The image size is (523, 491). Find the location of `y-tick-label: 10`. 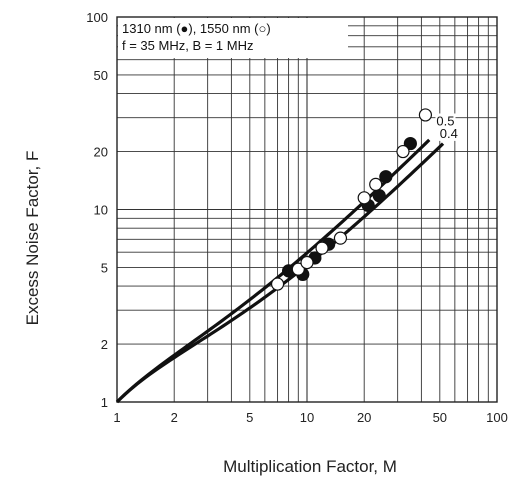

y-tick-label: 10 is located at coordinates (101, 210).